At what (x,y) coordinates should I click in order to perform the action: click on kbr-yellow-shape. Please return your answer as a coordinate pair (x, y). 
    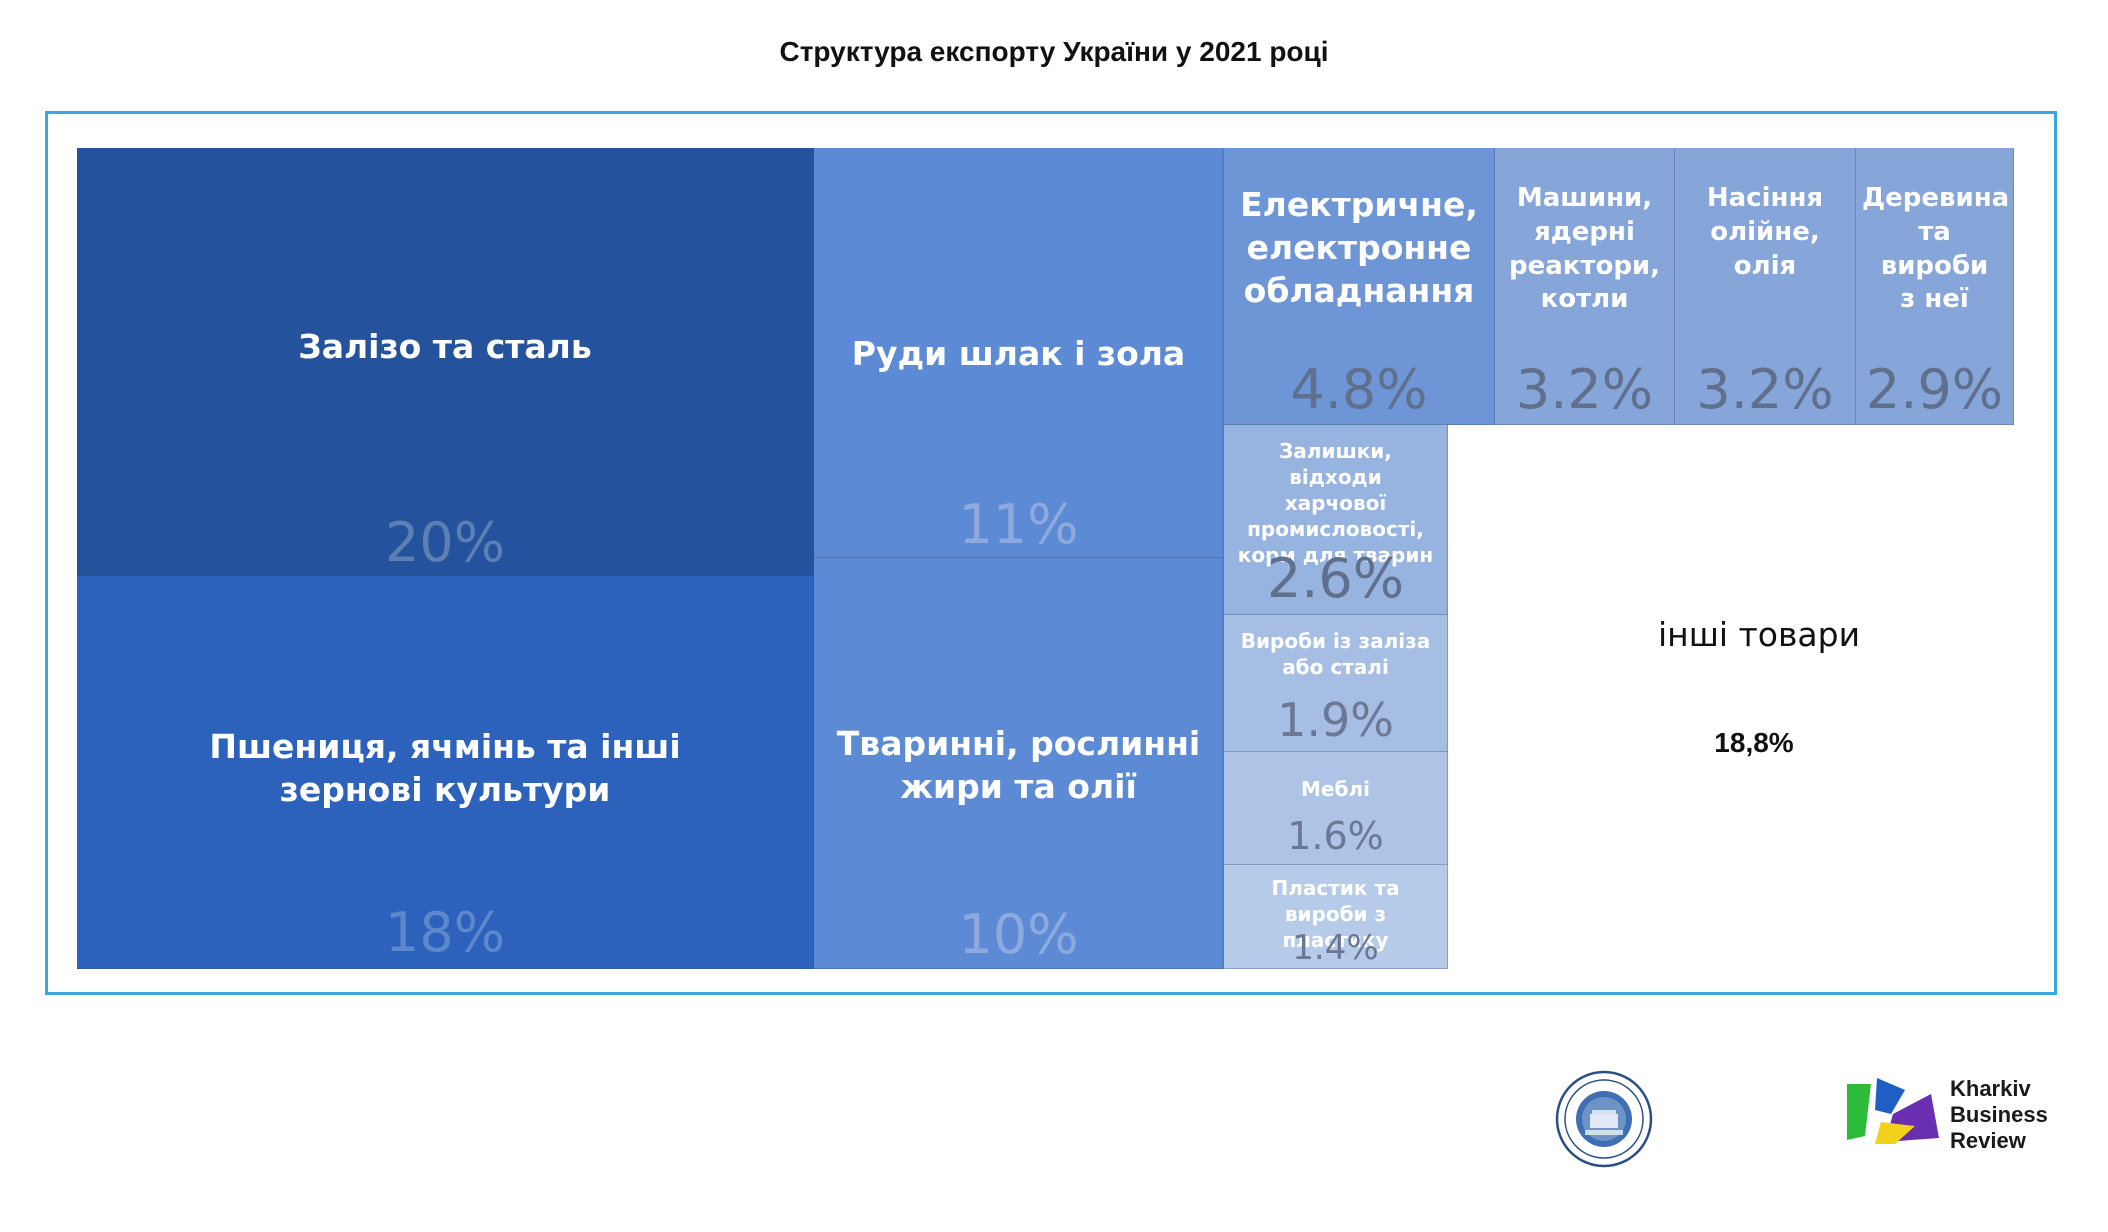
    Looking at the image, I should click on (1895, 1133).